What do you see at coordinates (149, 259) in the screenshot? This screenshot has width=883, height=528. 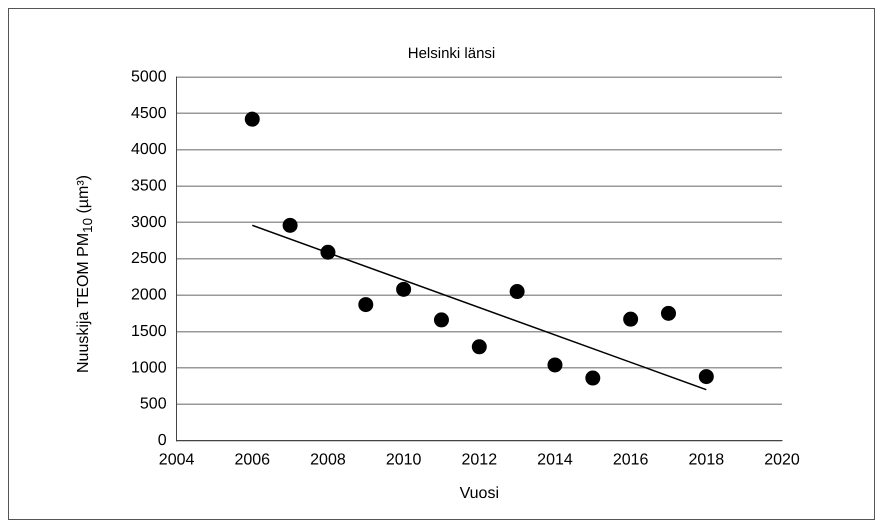 I see `y-tick-label: 2500` at bounding box center [149, 259].